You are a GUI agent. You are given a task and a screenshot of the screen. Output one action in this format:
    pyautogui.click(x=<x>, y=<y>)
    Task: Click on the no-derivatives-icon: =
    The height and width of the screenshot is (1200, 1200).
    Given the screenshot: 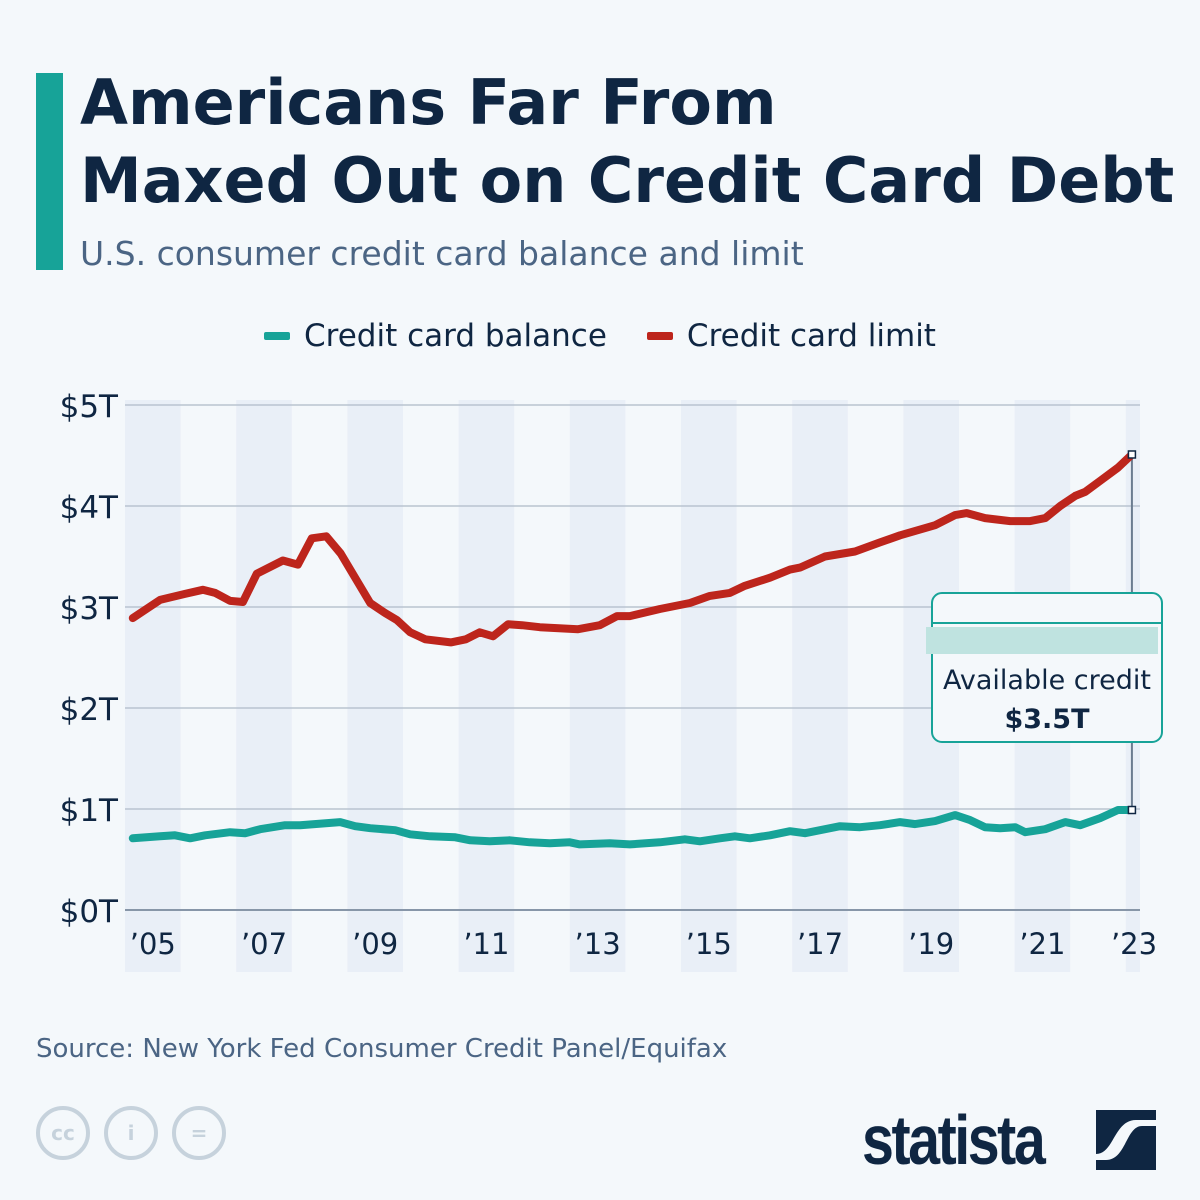 What is the action you would take?
    pyautogui.click(x=199, y=1133)
    